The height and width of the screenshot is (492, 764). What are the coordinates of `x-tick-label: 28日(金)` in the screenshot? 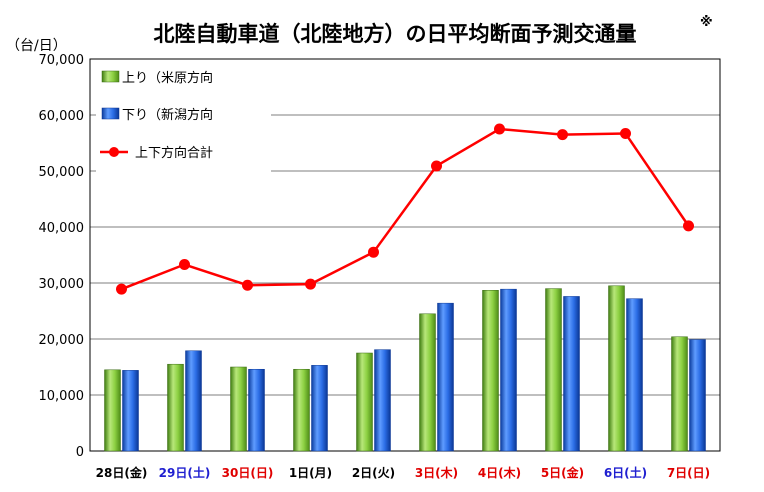 It's located at (122, 472).